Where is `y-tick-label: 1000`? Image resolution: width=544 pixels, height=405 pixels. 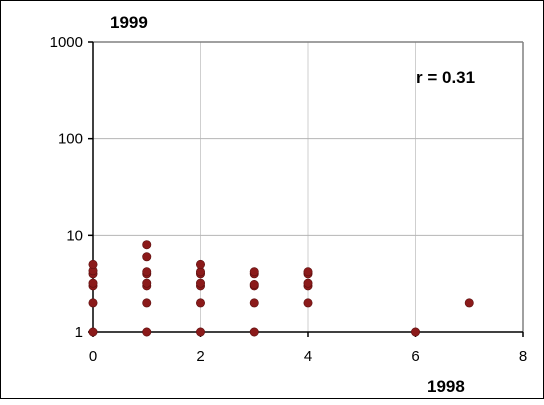 y-tick-label: 1000 is located at coordinates (66, 42).